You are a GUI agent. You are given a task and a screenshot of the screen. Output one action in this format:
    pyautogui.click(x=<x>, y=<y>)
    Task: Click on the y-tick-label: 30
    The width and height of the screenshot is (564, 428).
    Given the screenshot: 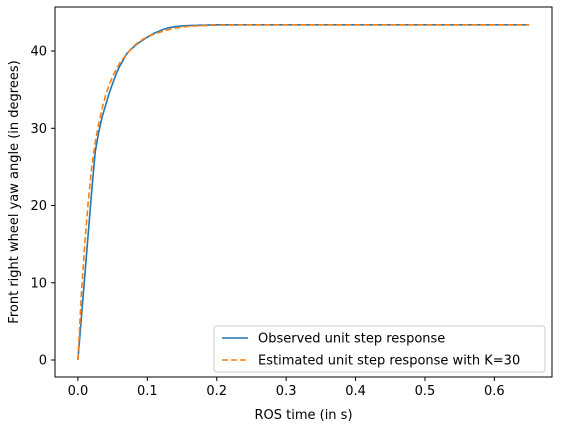 What is the action you would take?
    pyautogui.click(x=38, y=129)
    